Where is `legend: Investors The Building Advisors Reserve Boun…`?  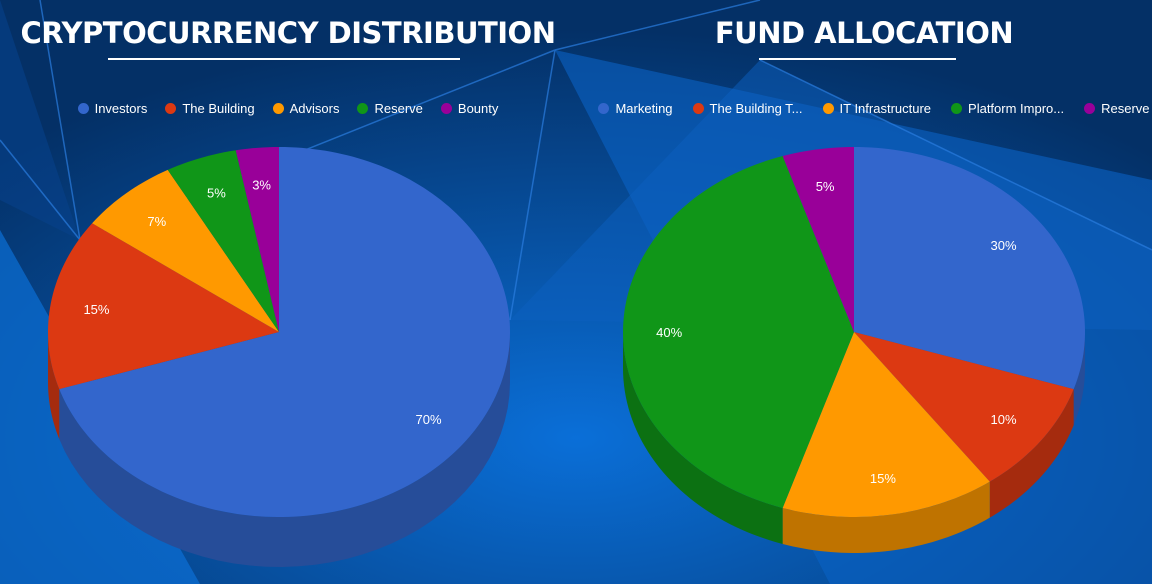 legend: Investors The Building Advisors Reserve Boun… is located at coordinates (288, 108).